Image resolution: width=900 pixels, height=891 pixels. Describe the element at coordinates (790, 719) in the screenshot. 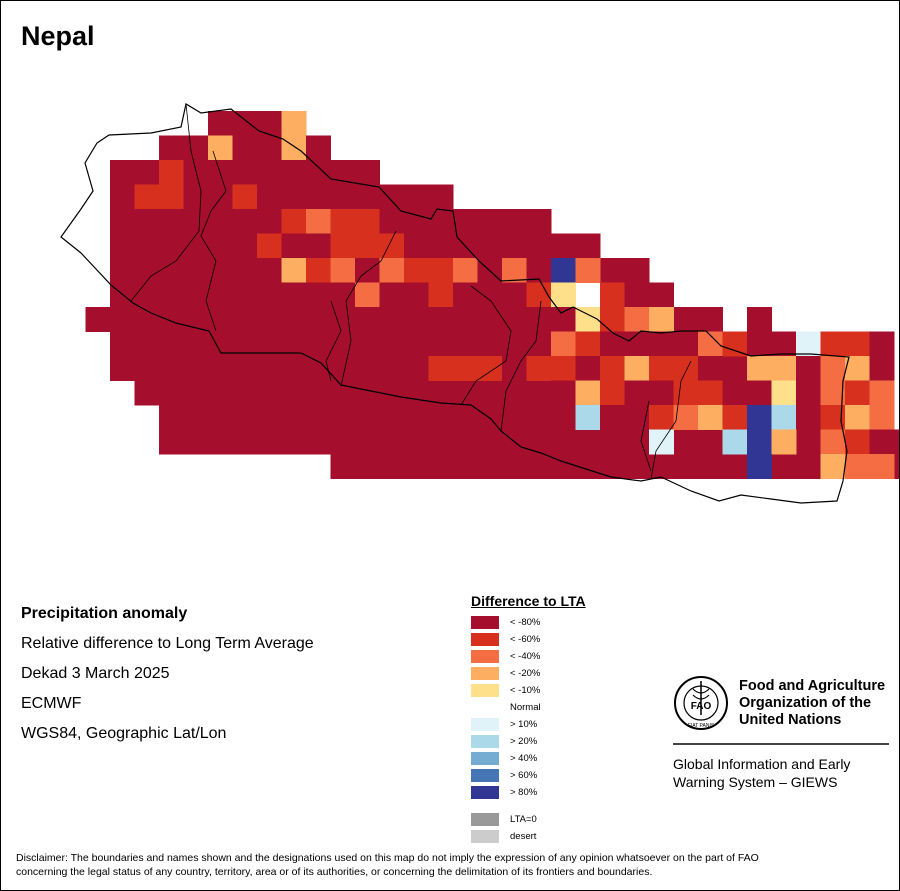

I see `fao-name-line3: United Nations` at that location.